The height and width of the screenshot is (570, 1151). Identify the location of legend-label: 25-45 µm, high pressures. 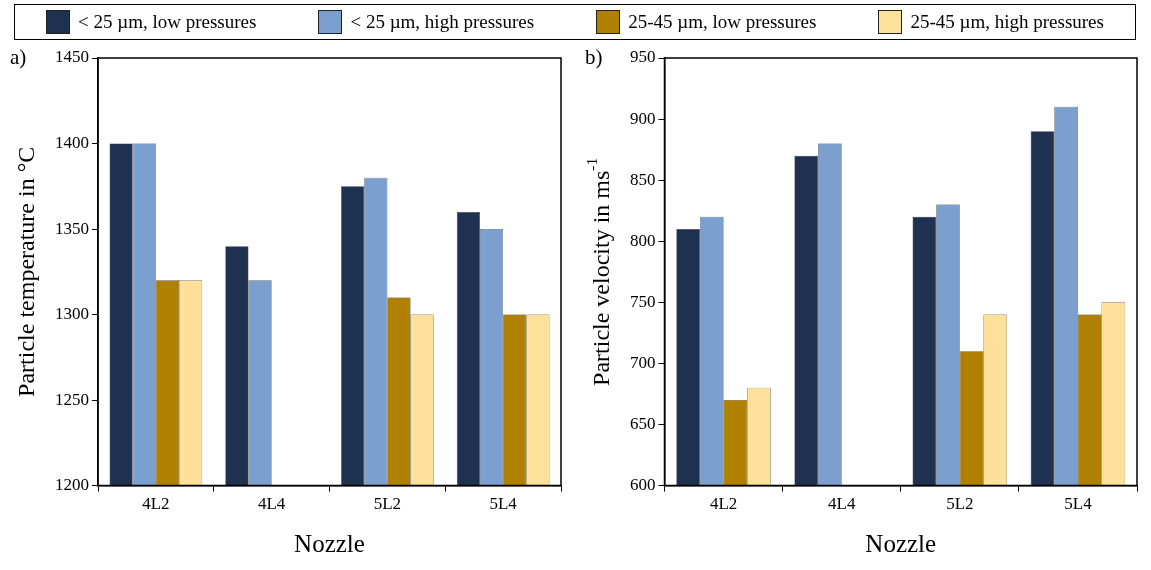
(1007, 22).